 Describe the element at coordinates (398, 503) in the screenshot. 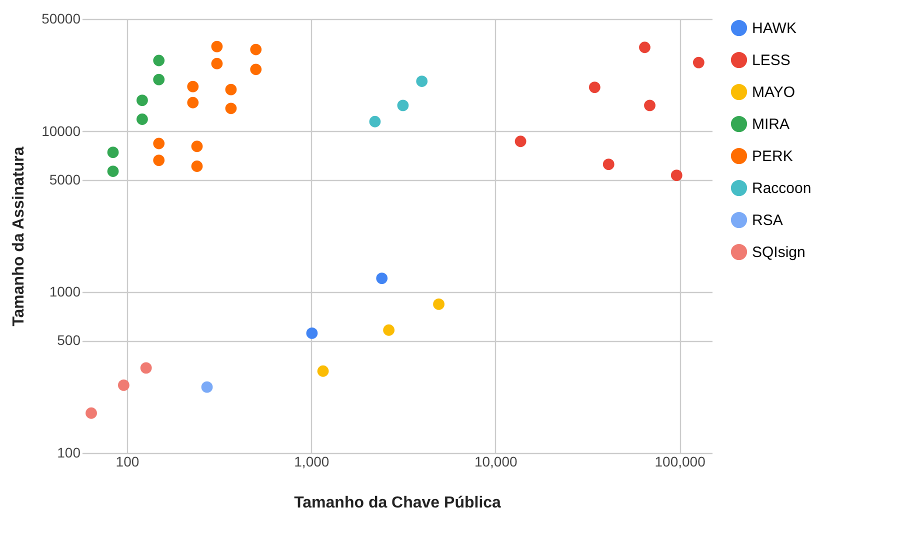

I see `x-axis-title: Tamanho da Chave Pública` at that location.